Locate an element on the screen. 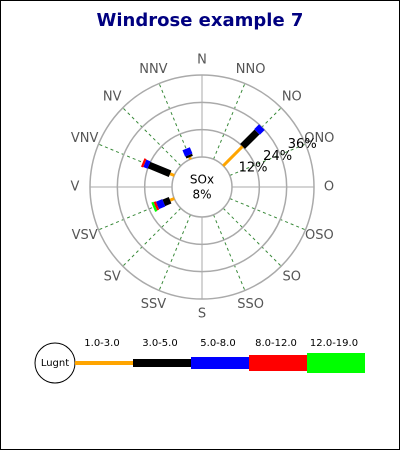 The height and width of the screenshot is (450, 400). grid-circle is located at coordinates (202, 187).